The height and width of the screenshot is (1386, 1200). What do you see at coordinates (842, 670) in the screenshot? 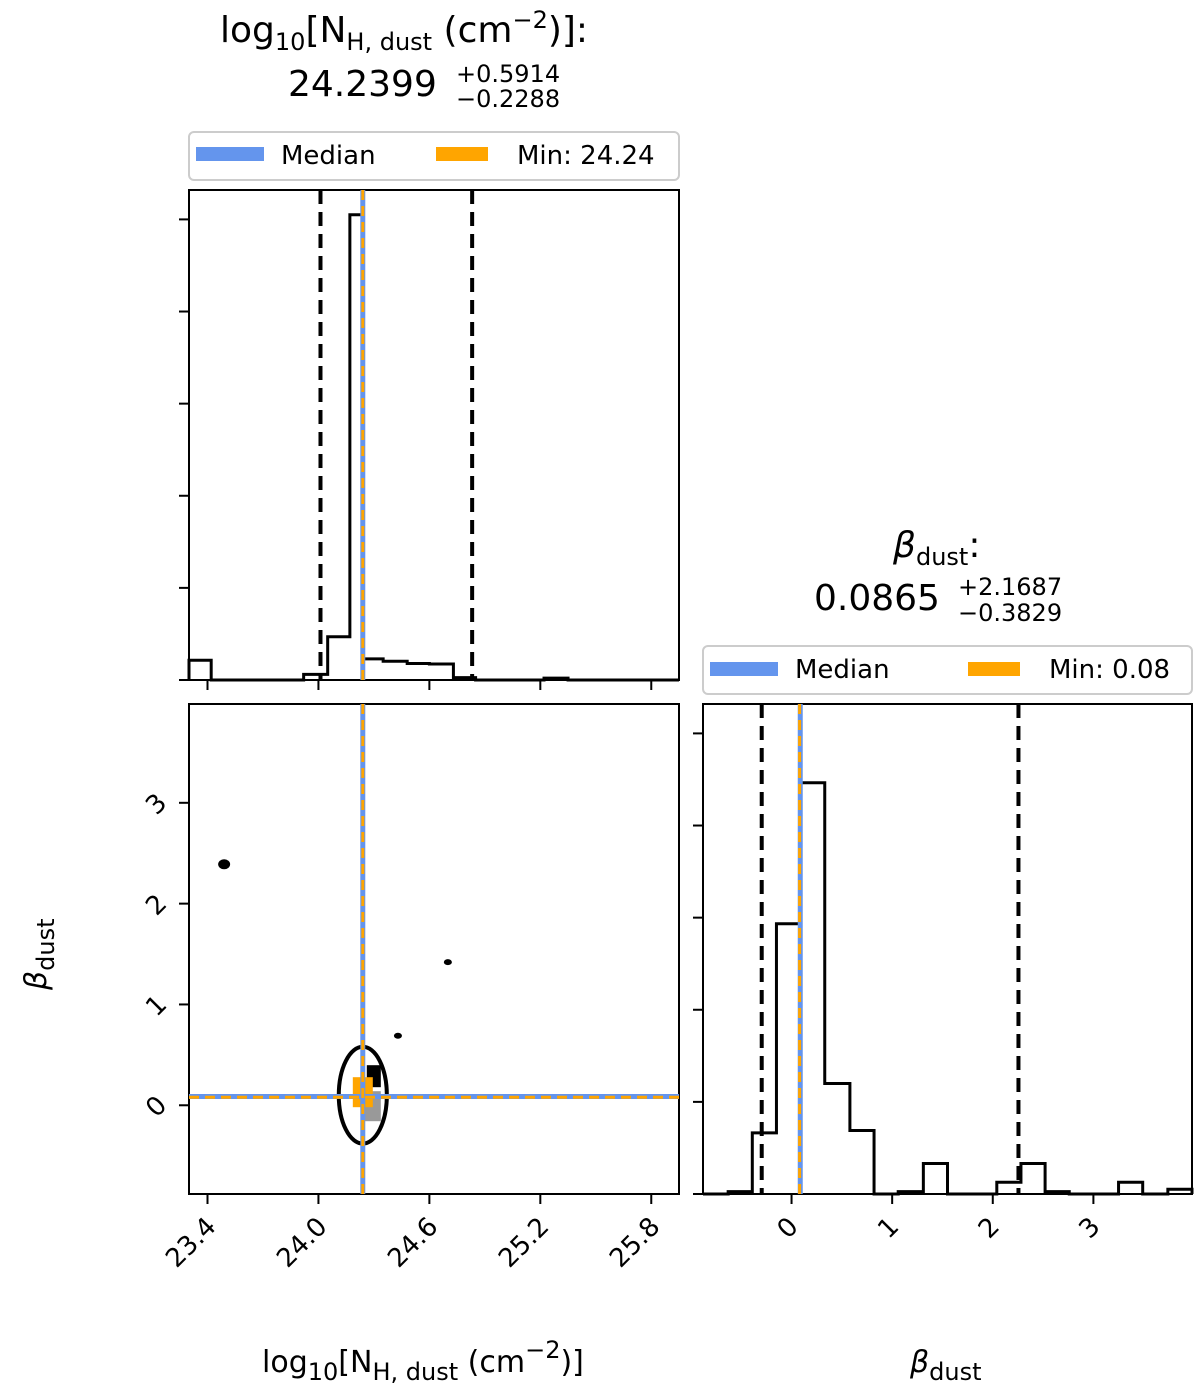
I see `beta-legend-median-label: Median` at bounding box center [842, 670].